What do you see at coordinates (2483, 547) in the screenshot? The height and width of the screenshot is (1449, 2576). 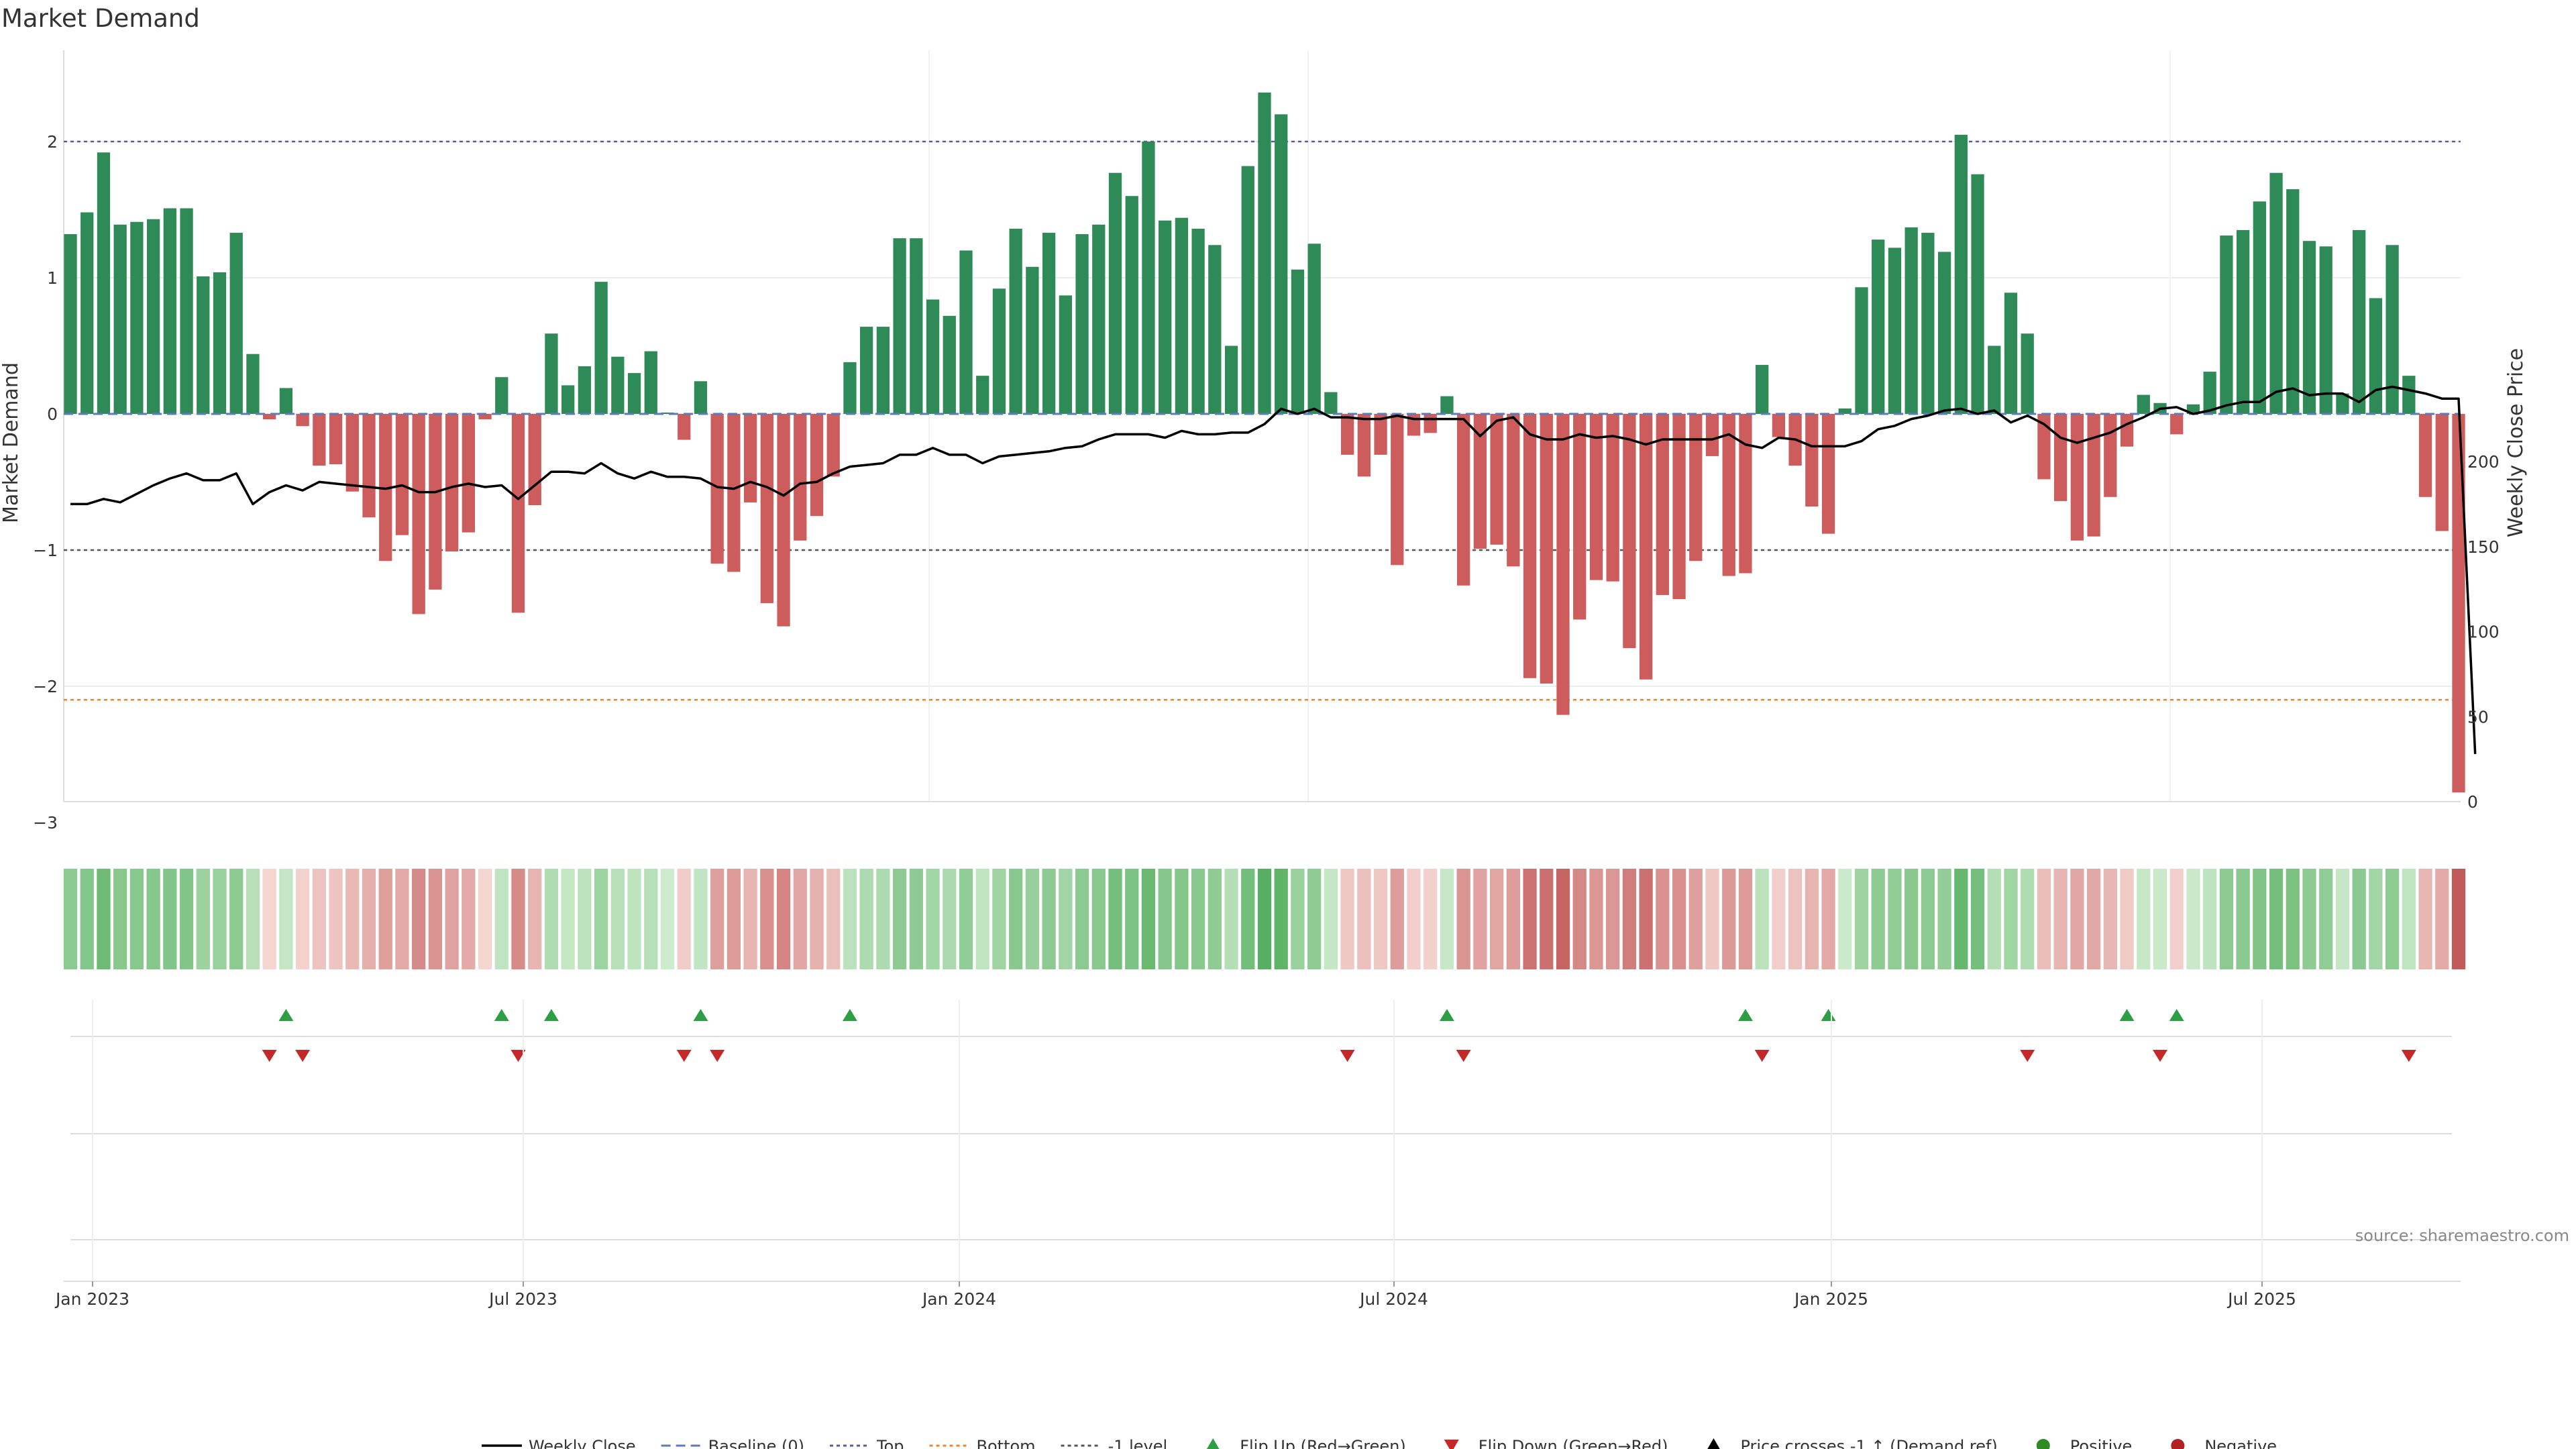 I see `y2-tick-label: 150` at bounding box center [2483, 547].